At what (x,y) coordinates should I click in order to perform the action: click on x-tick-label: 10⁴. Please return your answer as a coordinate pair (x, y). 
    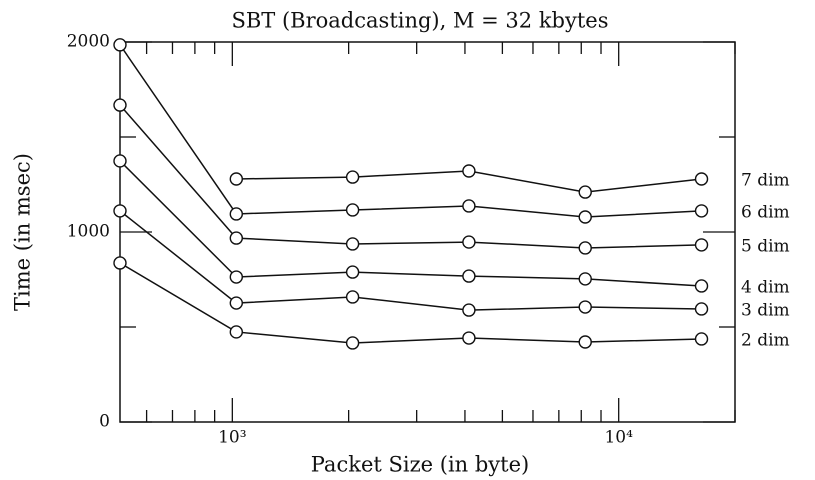
    Looking at the image, I should click on (618, 438).